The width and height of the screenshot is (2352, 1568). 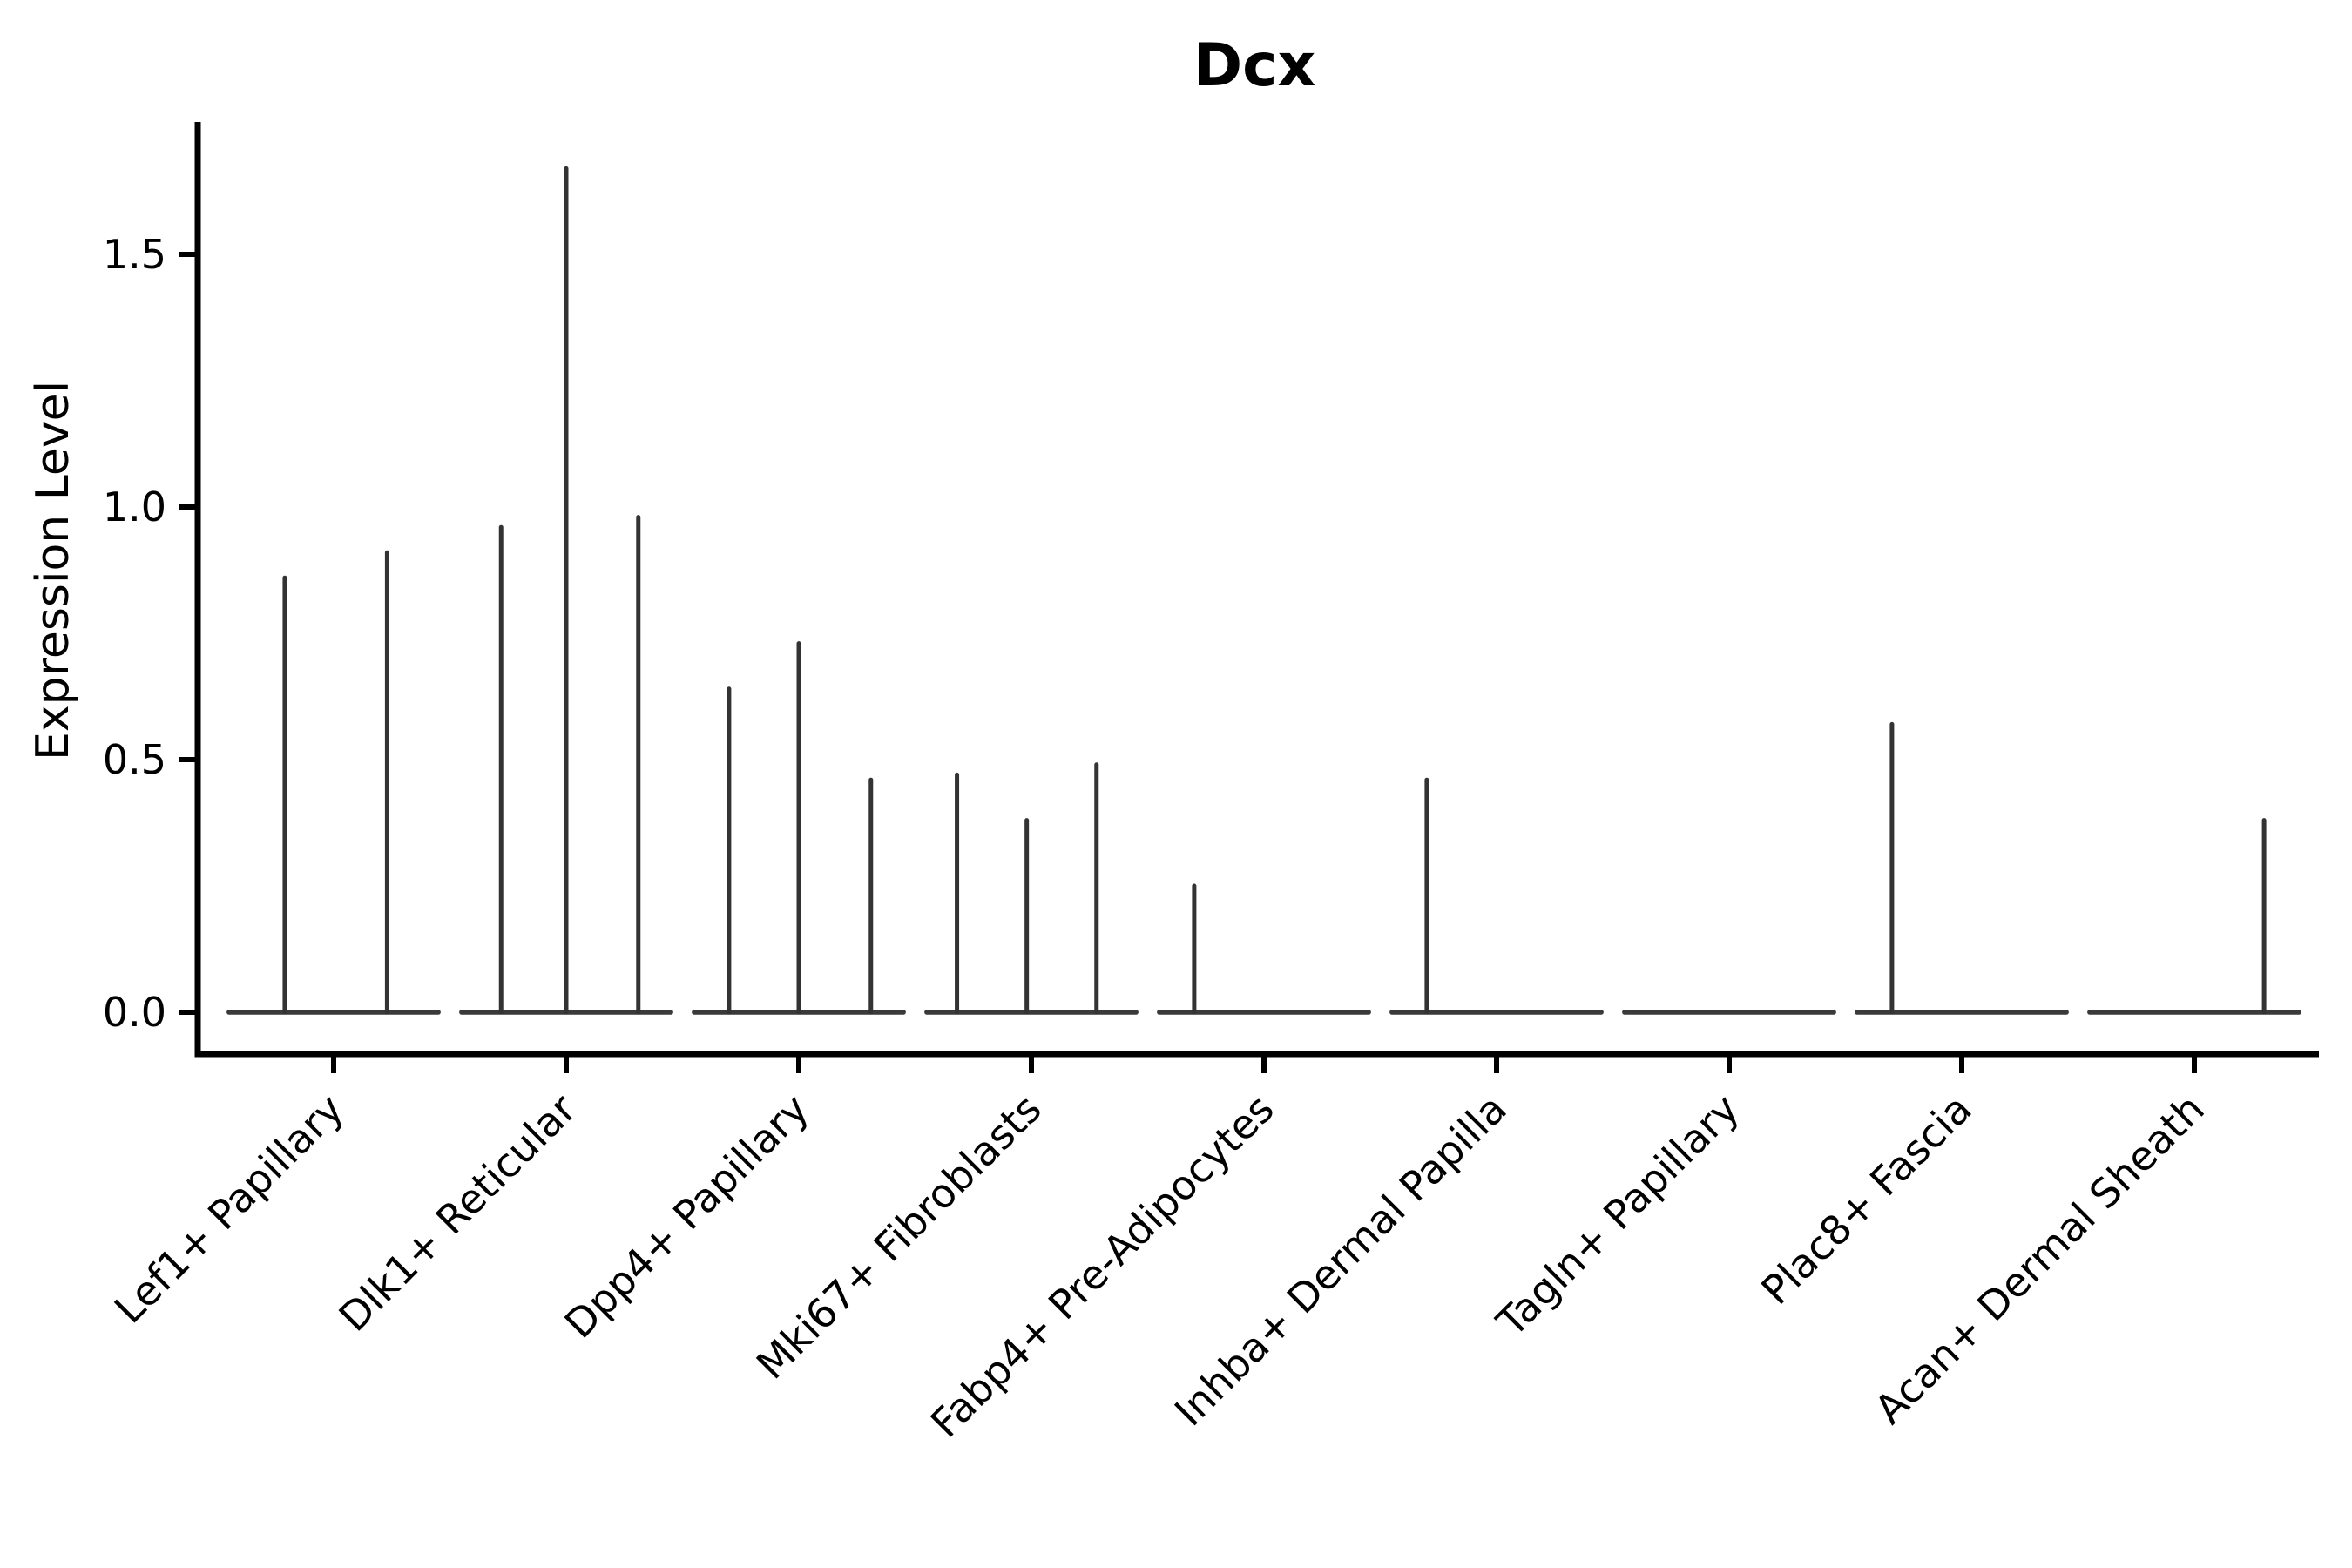 I want to click on y-tick-label: 1.0, so click(x=134, y=507).